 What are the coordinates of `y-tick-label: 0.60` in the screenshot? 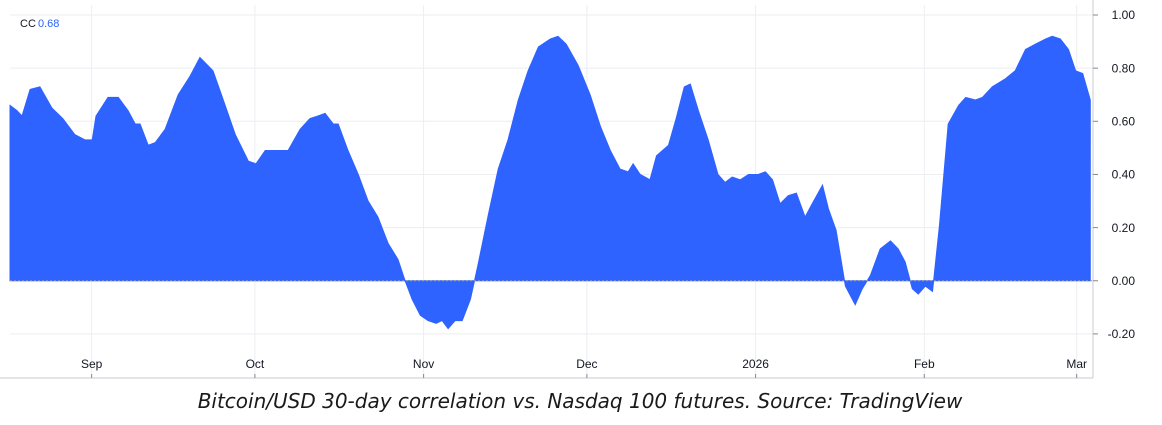 It's located at (1124, 121).